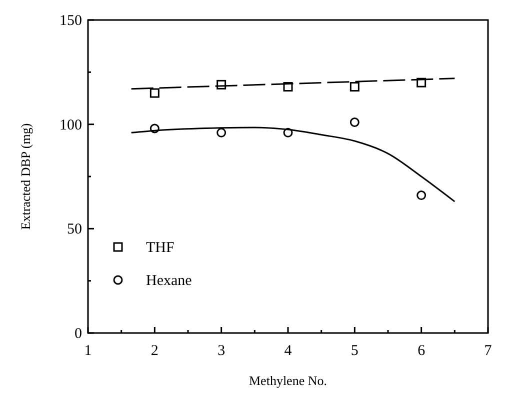  What do you see at coordinates (422, 351) in the screenshot?
I see `x-tick-label: 6` at bounding box center [422, 351].